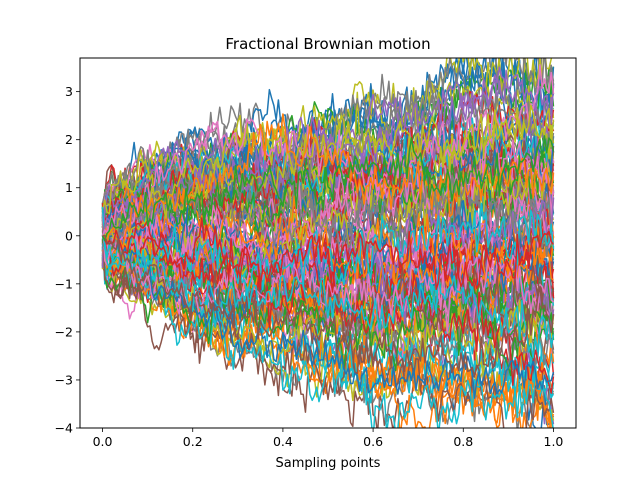 This screenshot has width=640, height=480. Describe the element at coordinates (103, 441) in the screenshot. I see `x-tick-label: 0.0` at that location.